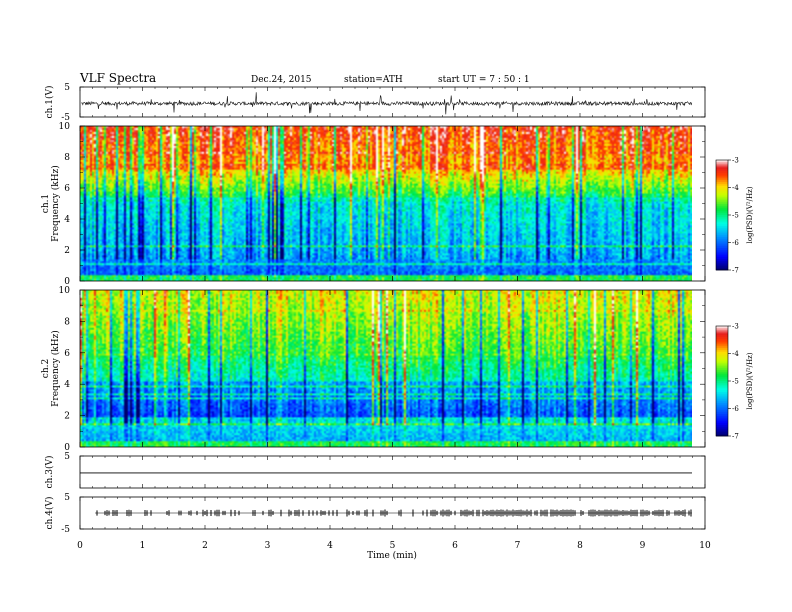 The width and height of the screenshot is (792, 612). Describe the element at coordinates (735, 188) in the screenshot. I see `ch1-spectrogram-colorbar-tick-label: -4` at that location.